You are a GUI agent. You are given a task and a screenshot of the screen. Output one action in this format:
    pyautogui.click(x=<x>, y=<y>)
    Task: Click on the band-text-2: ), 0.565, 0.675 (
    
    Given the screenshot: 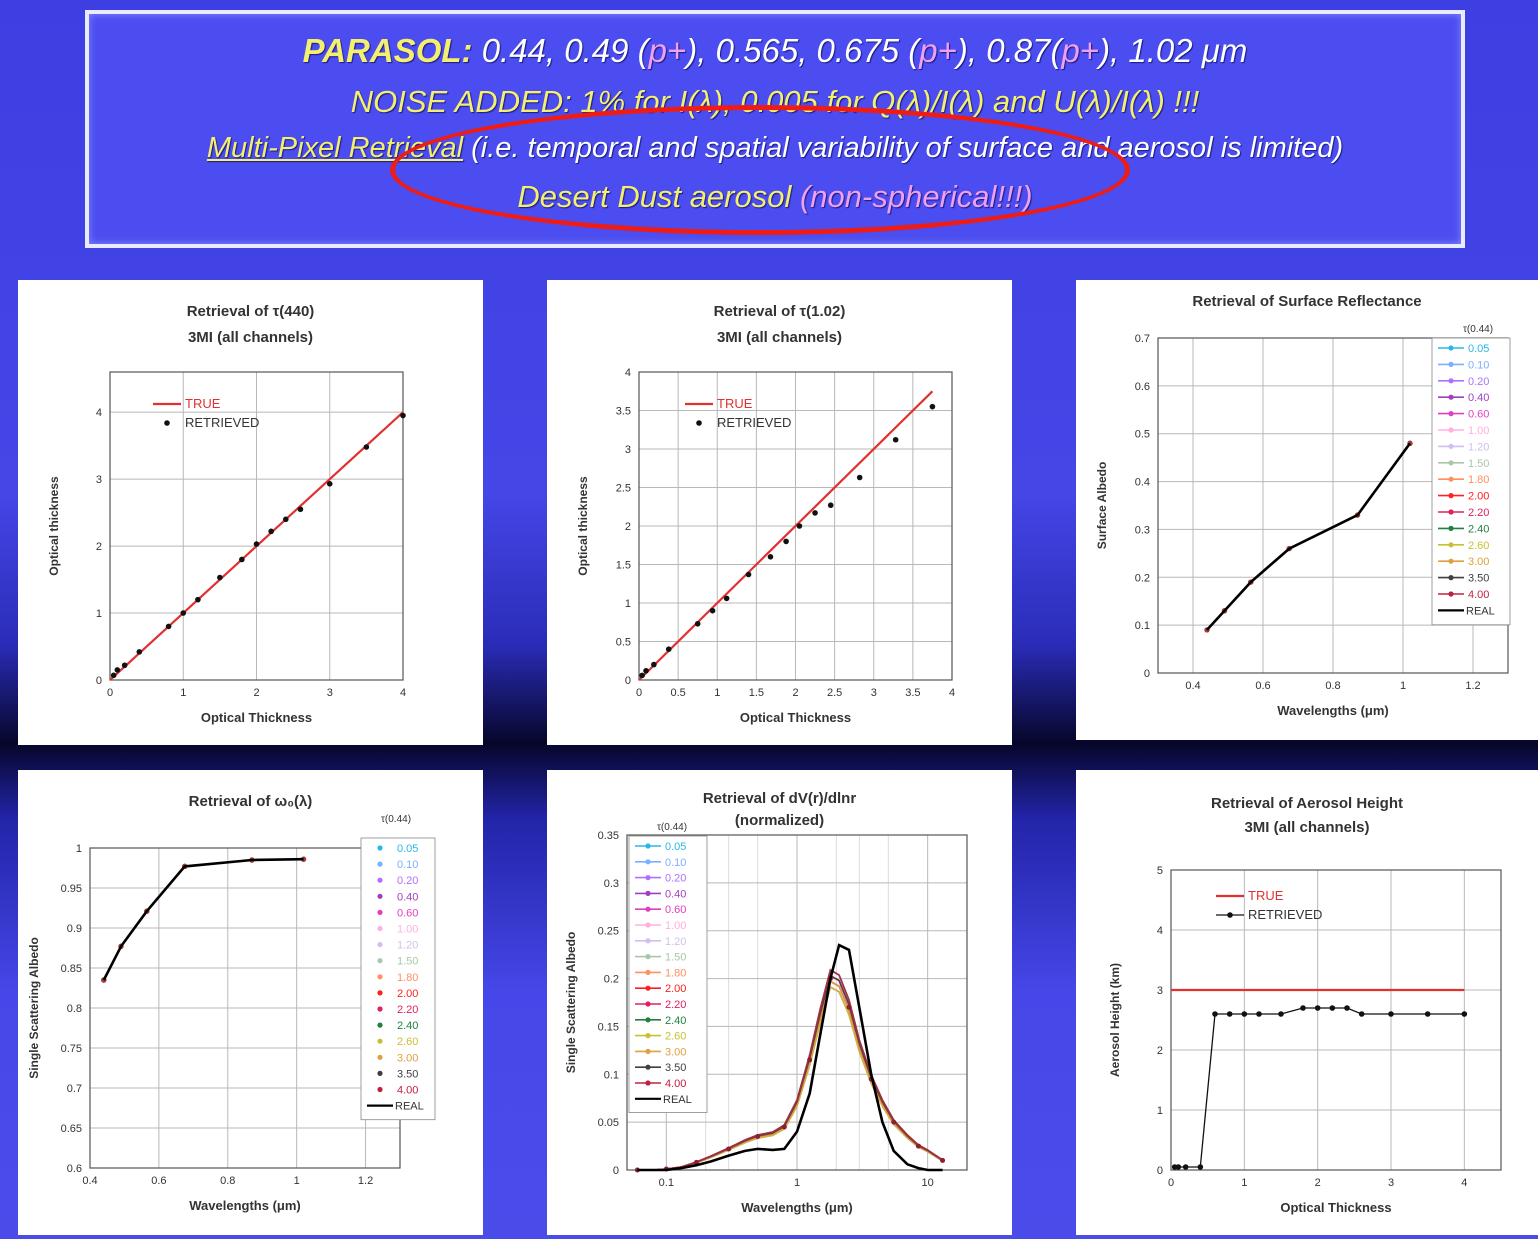 What is the action you would take?
    pyautogui.click(x=803, y=50)
    